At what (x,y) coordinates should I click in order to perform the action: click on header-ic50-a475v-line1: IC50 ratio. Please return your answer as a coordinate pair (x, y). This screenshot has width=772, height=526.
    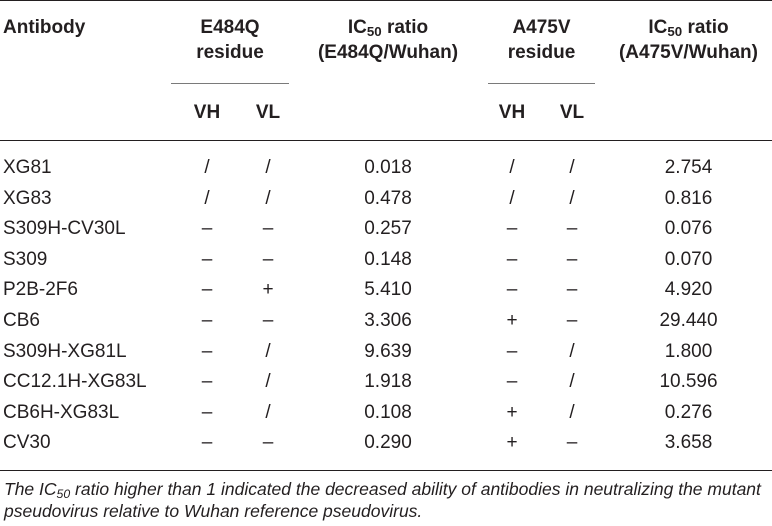
    Looking at the image, I should click on (688, 28).